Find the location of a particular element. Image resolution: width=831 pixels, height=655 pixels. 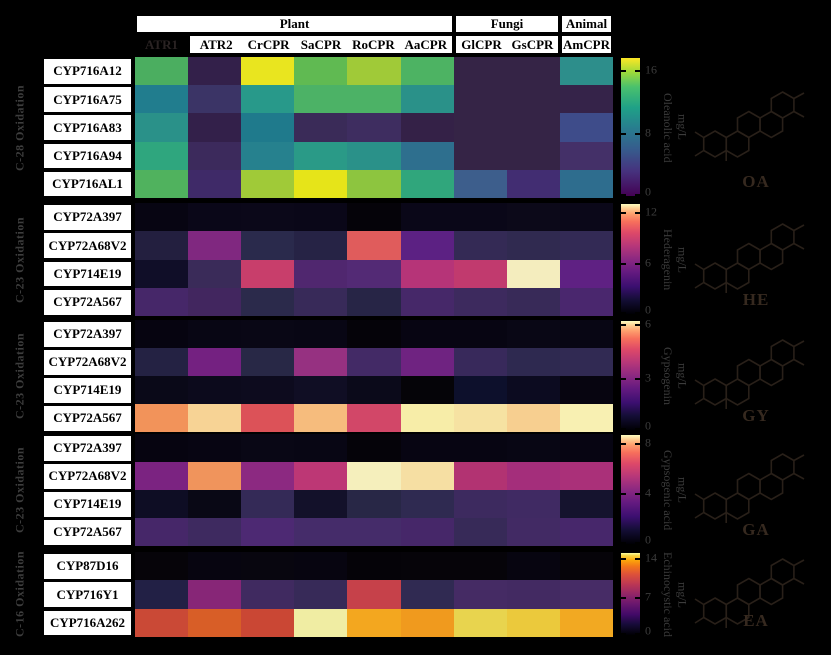

row-label: CYP72A397 is located at coordinates (87, 334).